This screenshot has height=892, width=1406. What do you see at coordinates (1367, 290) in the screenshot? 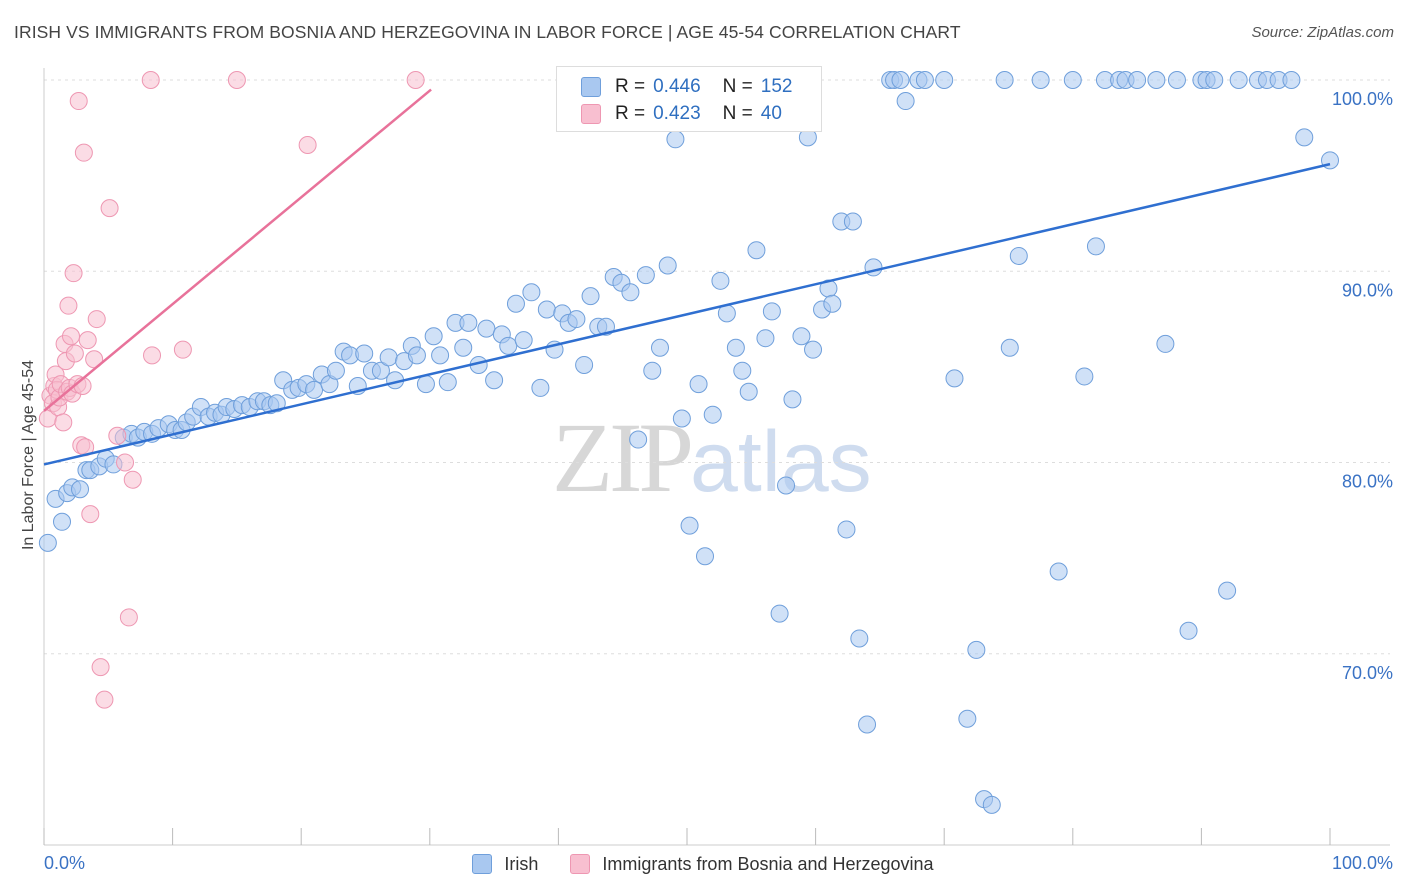
I see `y-tick-label: 90.0%` at bounding box center [1367, 290].